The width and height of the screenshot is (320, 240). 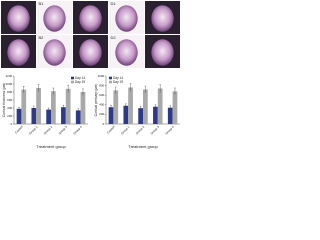 What do you see at coordinates (9, 76) in the screenshot?
I see `y-tick-label: 1200` at bounding box center [9, 76].